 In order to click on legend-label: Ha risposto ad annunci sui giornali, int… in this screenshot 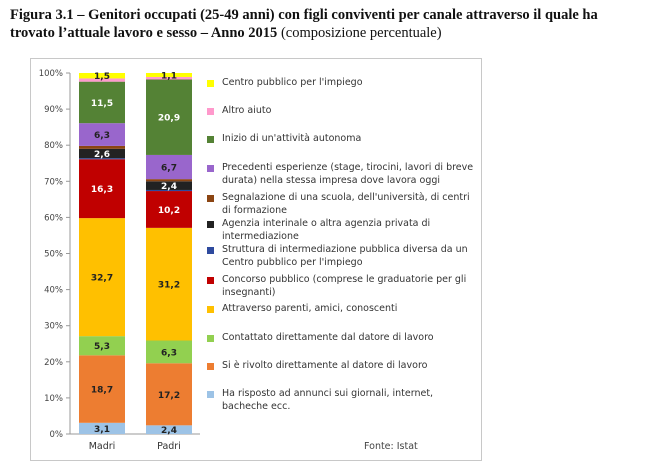, I will do `click(328, 400)`.